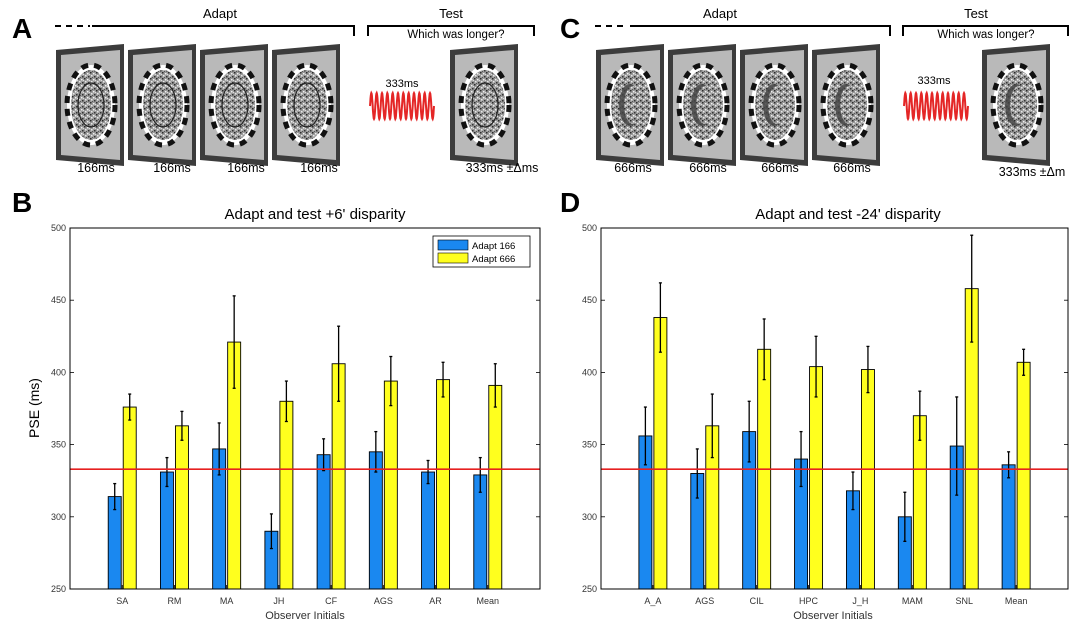  What do you see at coordinates (570, 28) in the screenshot?
I see `panel-letter-c: C` at bounding box center [570, 28].